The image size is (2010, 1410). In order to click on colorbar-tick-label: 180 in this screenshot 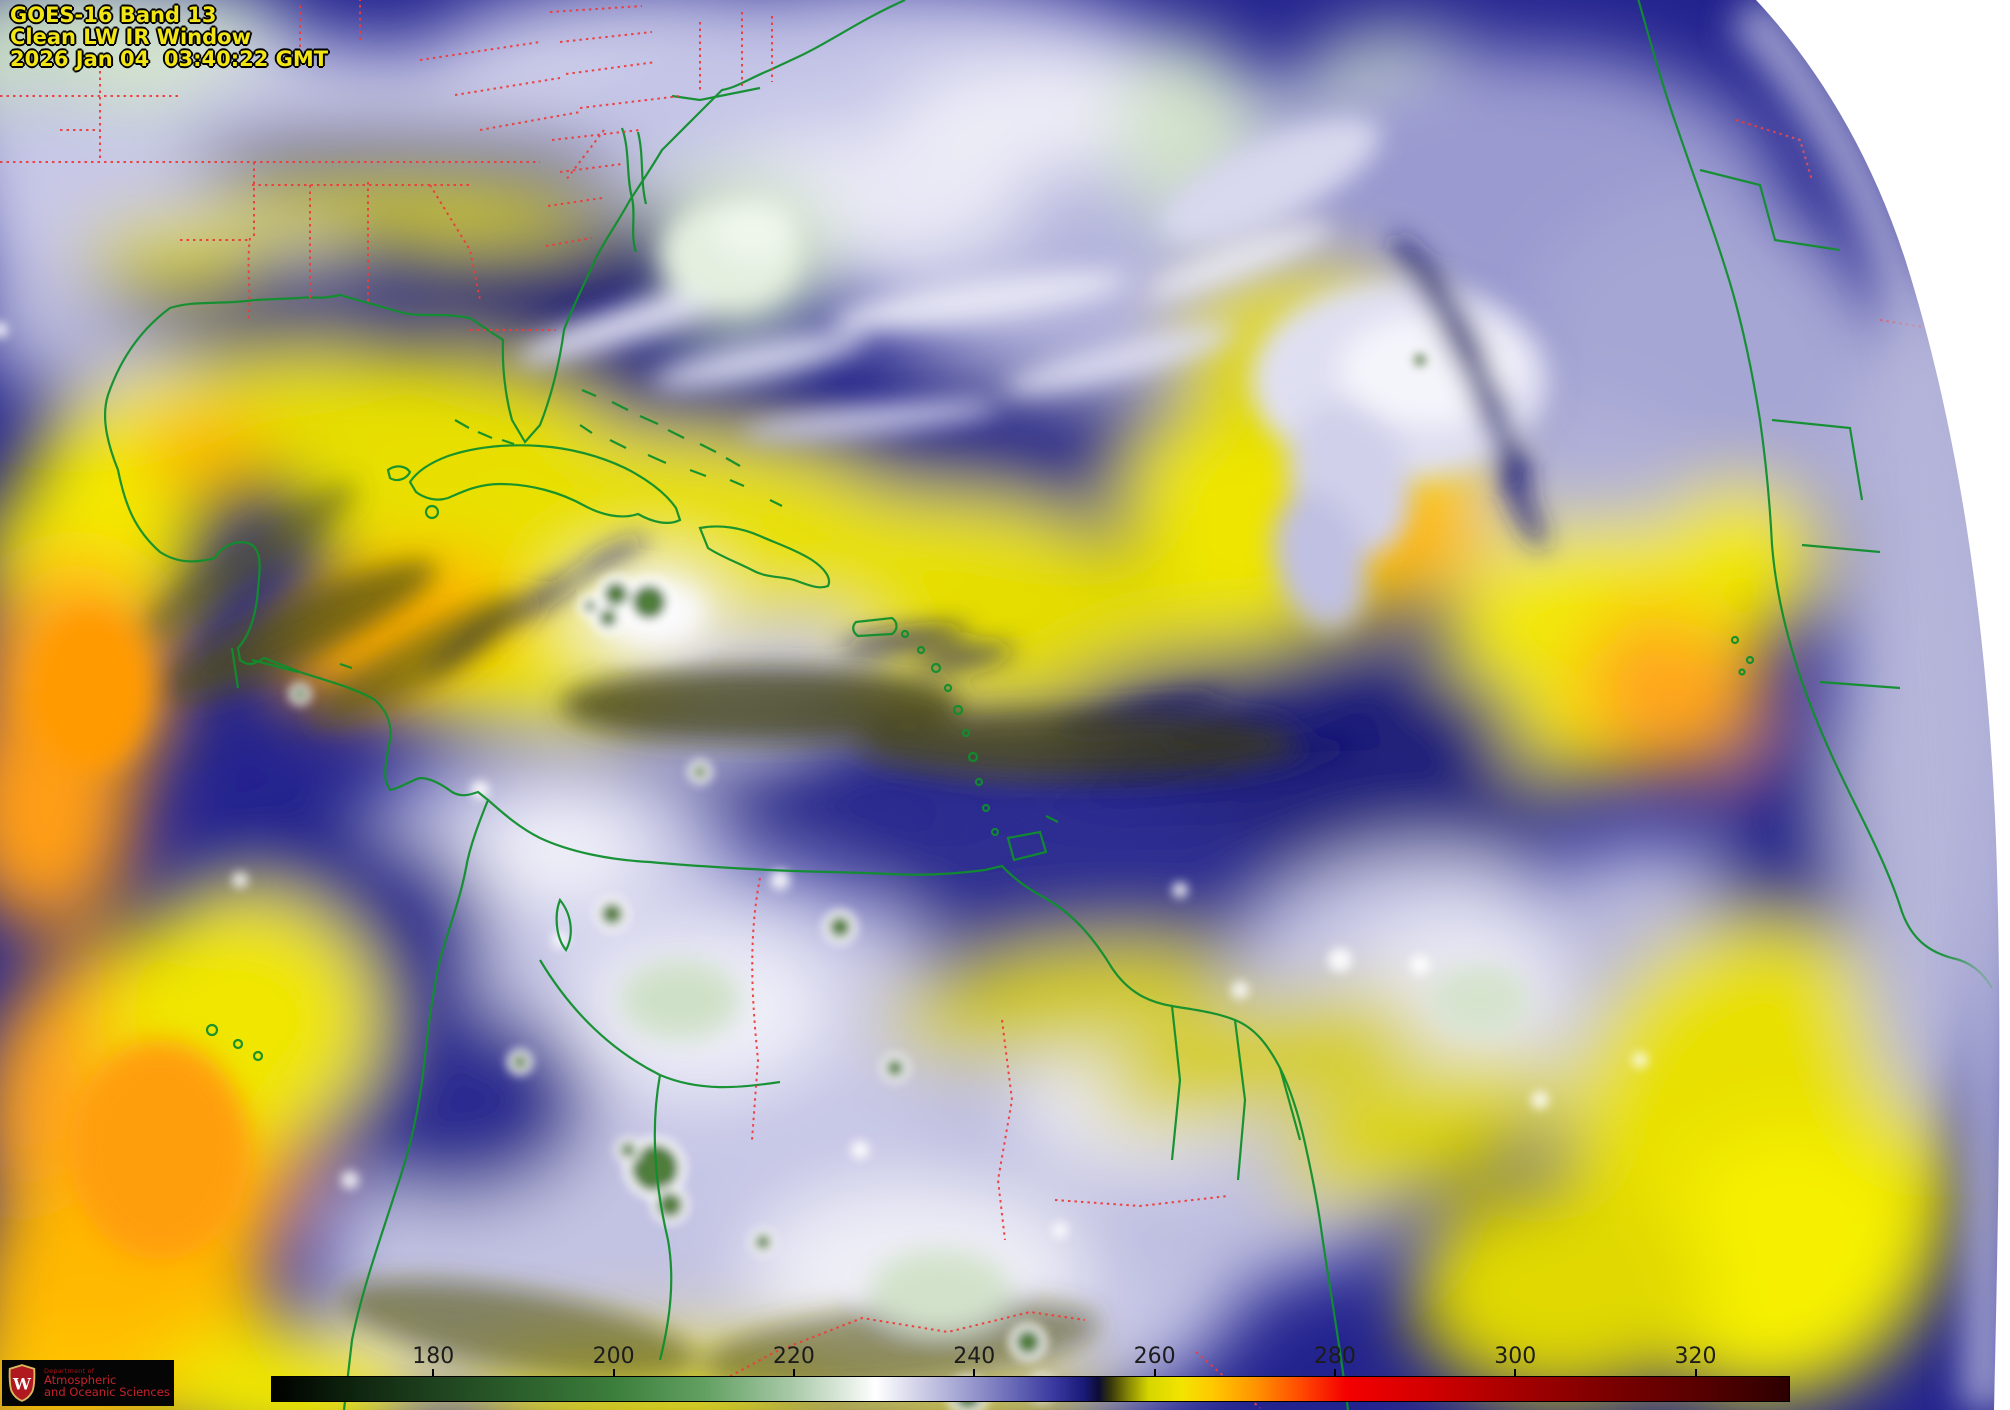, I will do `click(433, 1356)`.